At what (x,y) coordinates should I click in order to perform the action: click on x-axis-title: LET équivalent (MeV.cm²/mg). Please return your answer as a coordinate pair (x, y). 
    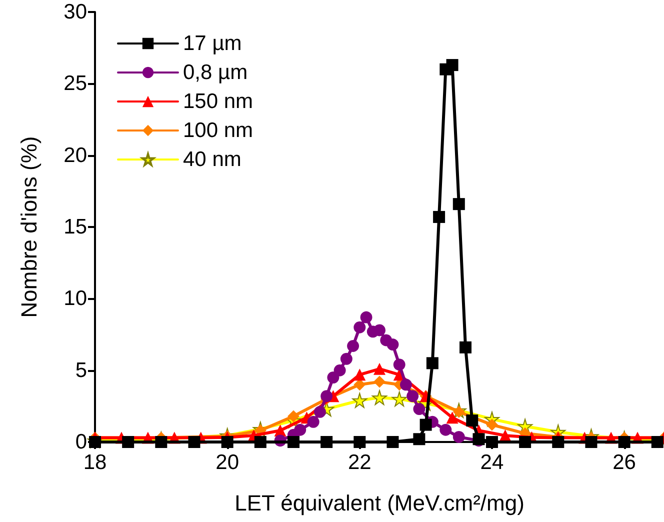
    Looking at the image, I should click on (379, 503).